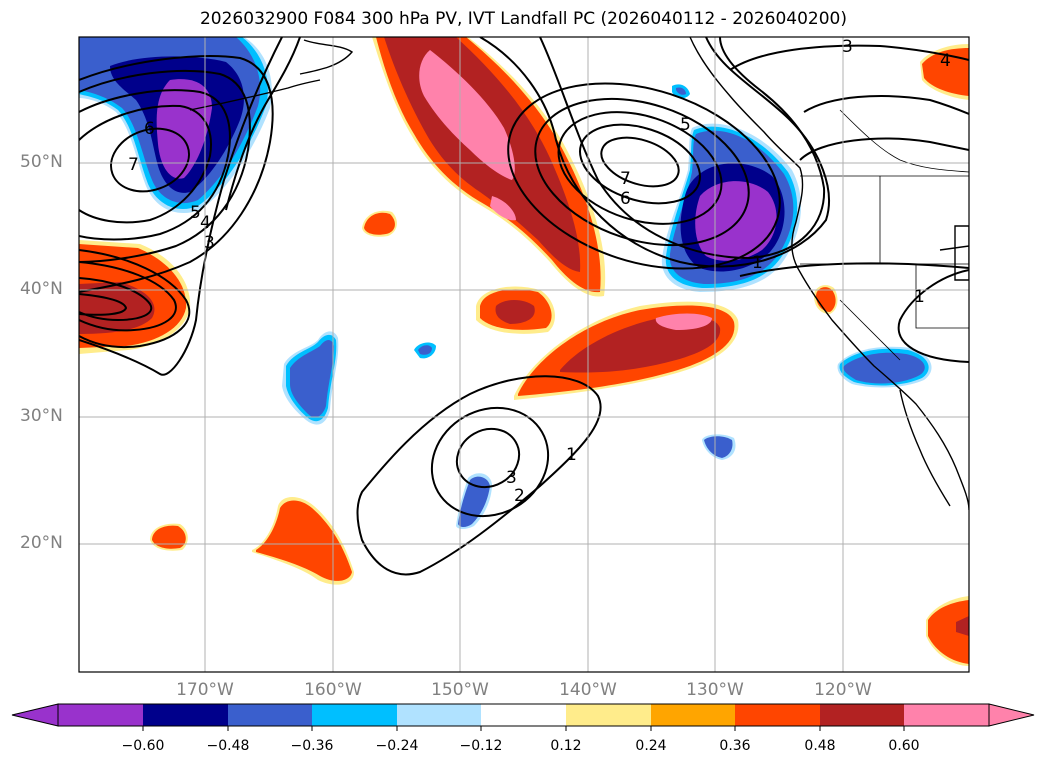  What do you see at coordinates (41, 289) in the screenshot?
I see `lat-label-40n: 40°N` at bounding box center [41, 289].